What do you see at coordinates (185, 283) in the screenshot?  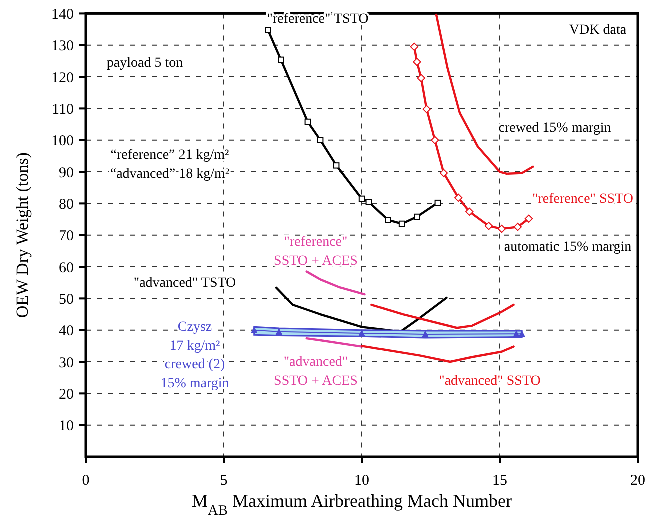 I see `text: "advanced" TSTO` at bounding box center [185, 283].